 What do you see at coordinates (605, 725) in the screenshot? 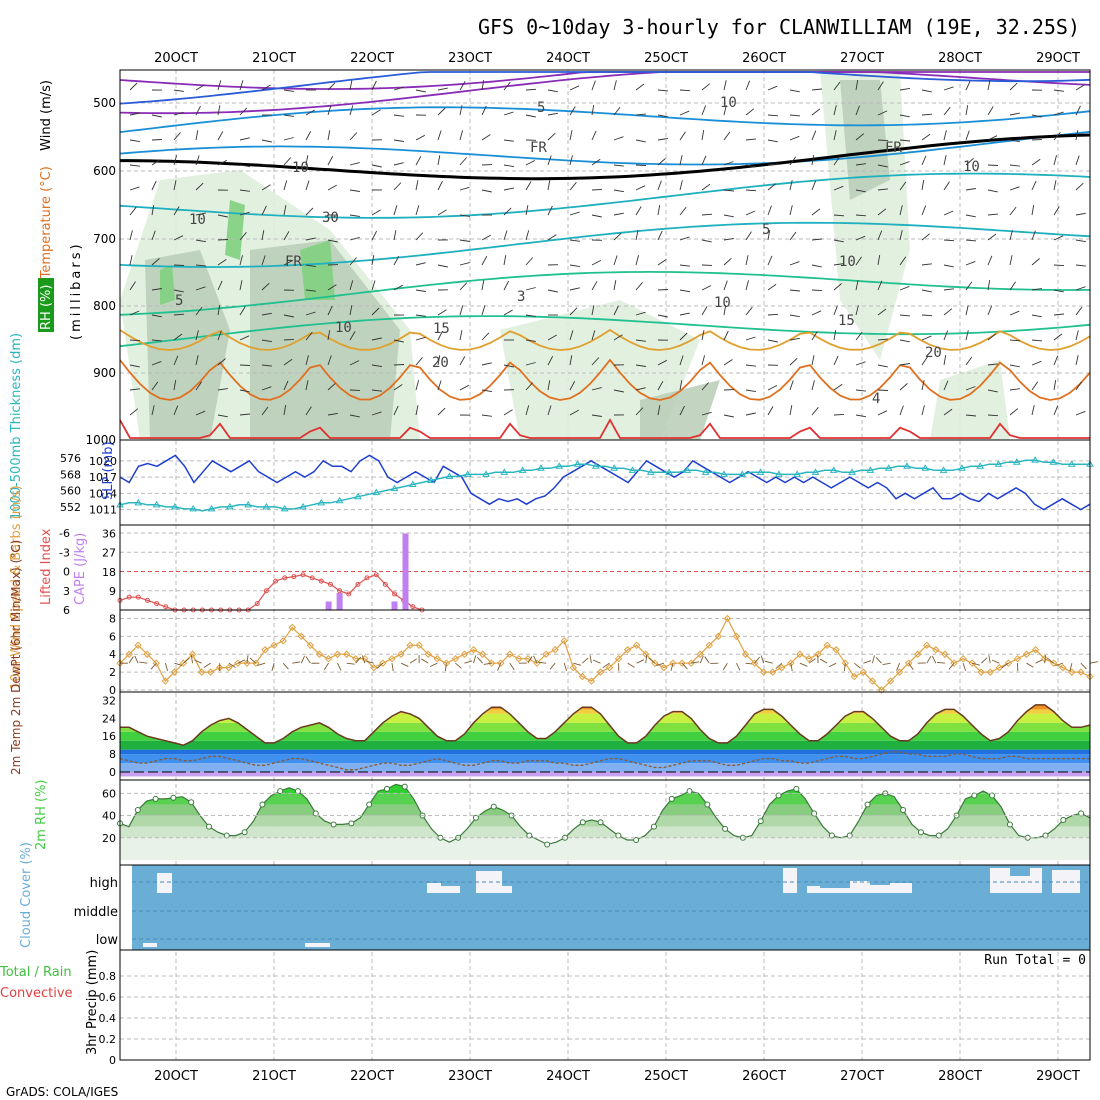
I see `temp-line` at bounding box center [605, 725].